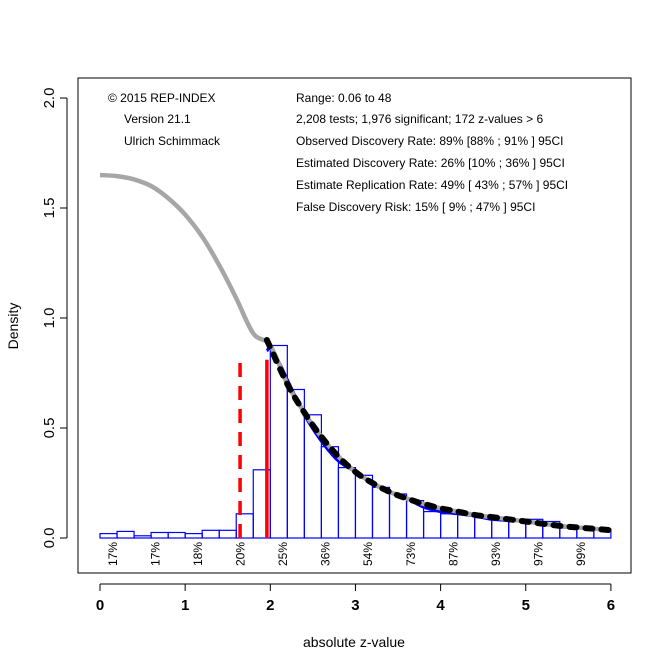  What do you see at coordinates (411, 554) in the screenshot?
I see `power-percent-label: 73%` at bounding box center [411, 554].